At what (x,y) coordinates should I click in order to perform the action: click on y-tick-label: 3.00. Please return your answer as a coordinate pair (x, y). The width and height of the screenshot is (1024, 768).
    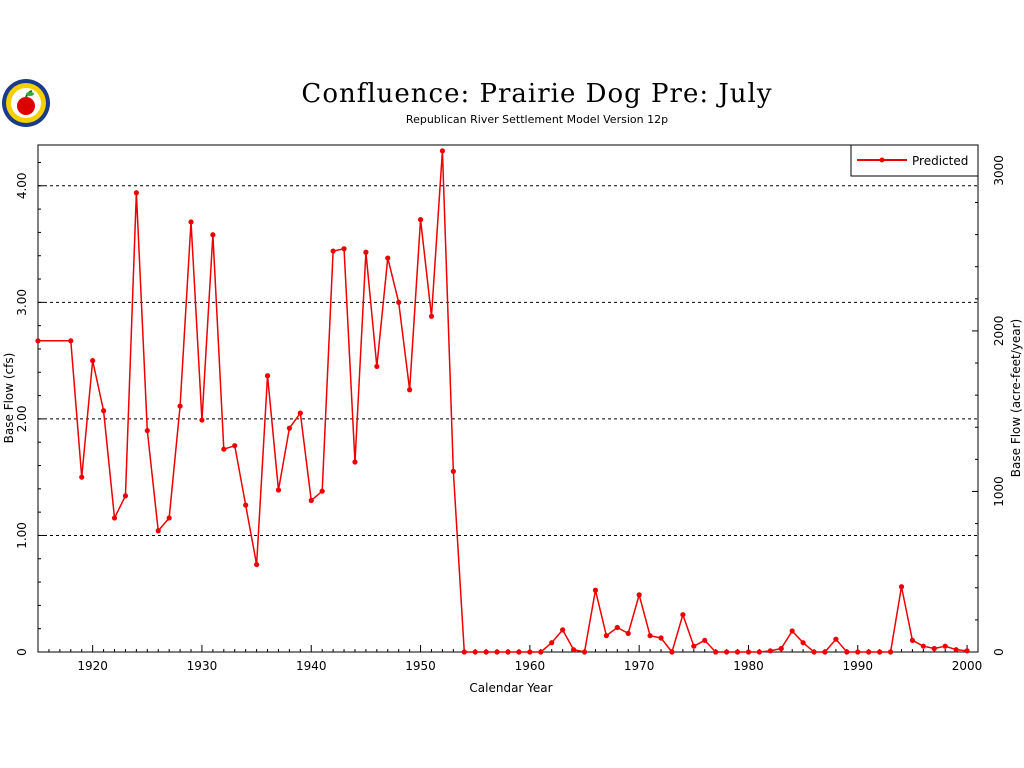
    Looking at the image, I should click on (22, 302).